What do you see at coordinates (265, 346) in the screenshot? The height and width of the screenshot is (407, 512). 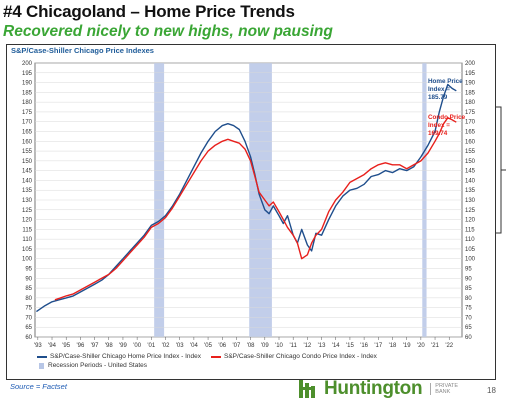 I see `x-tick-label-16: '09` at bounding box center [265, 346].